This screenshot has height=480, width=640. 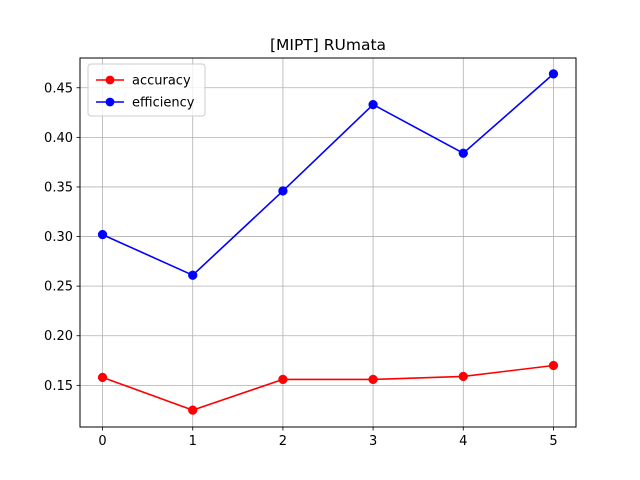 I want to click on y-tick-label: 0.30, so click(x=58, y=237).